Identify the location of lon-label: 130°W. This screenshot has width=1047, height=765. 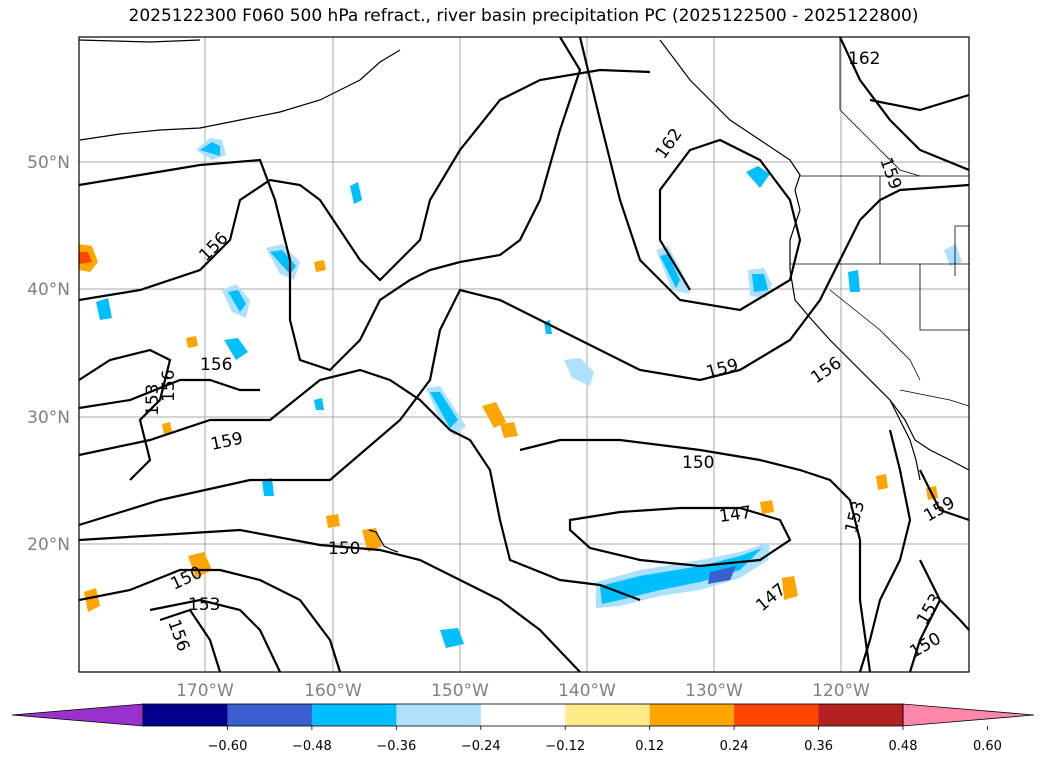
(714, 691).